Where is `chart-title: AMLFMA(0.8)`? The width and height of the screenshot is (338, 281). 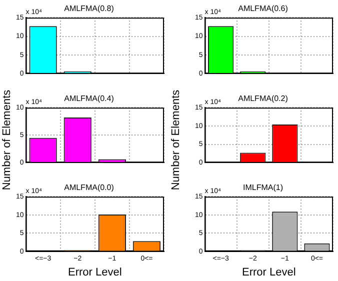 chart-title: AMLFMA(0.8) is located at coordinates (89, 9).